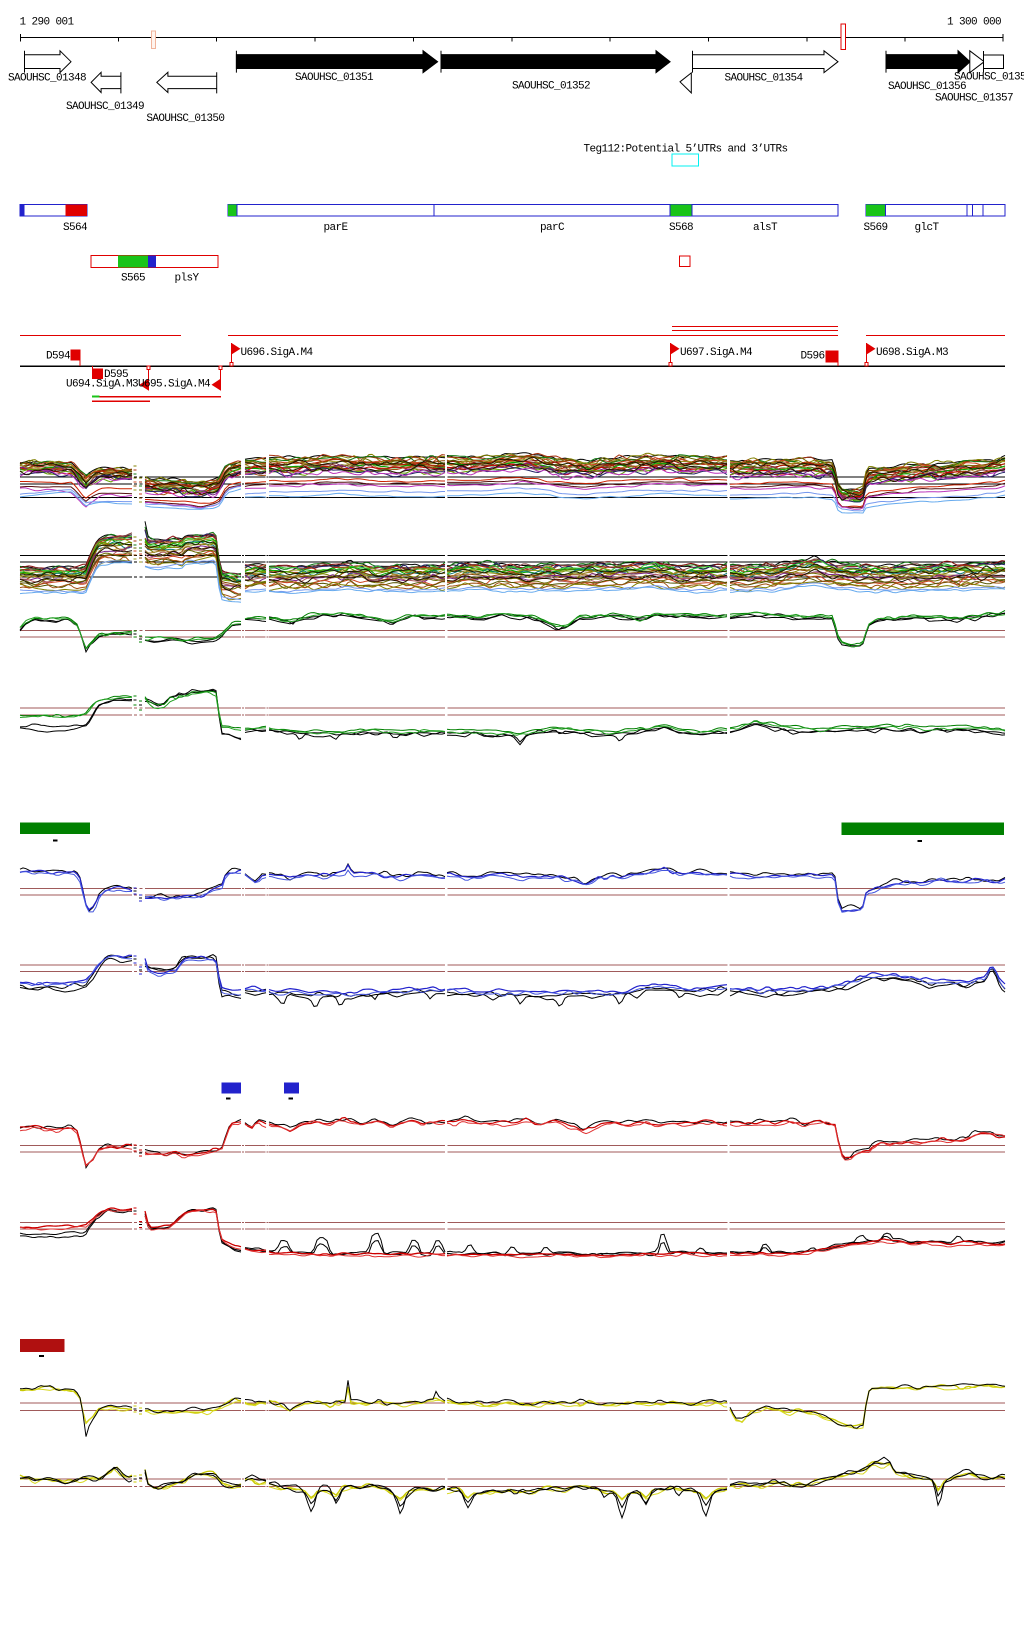  What do you see at coordinates (58, 356) in the screenshot?
I see `svg-text: D594` at bounding box center [58, 356].